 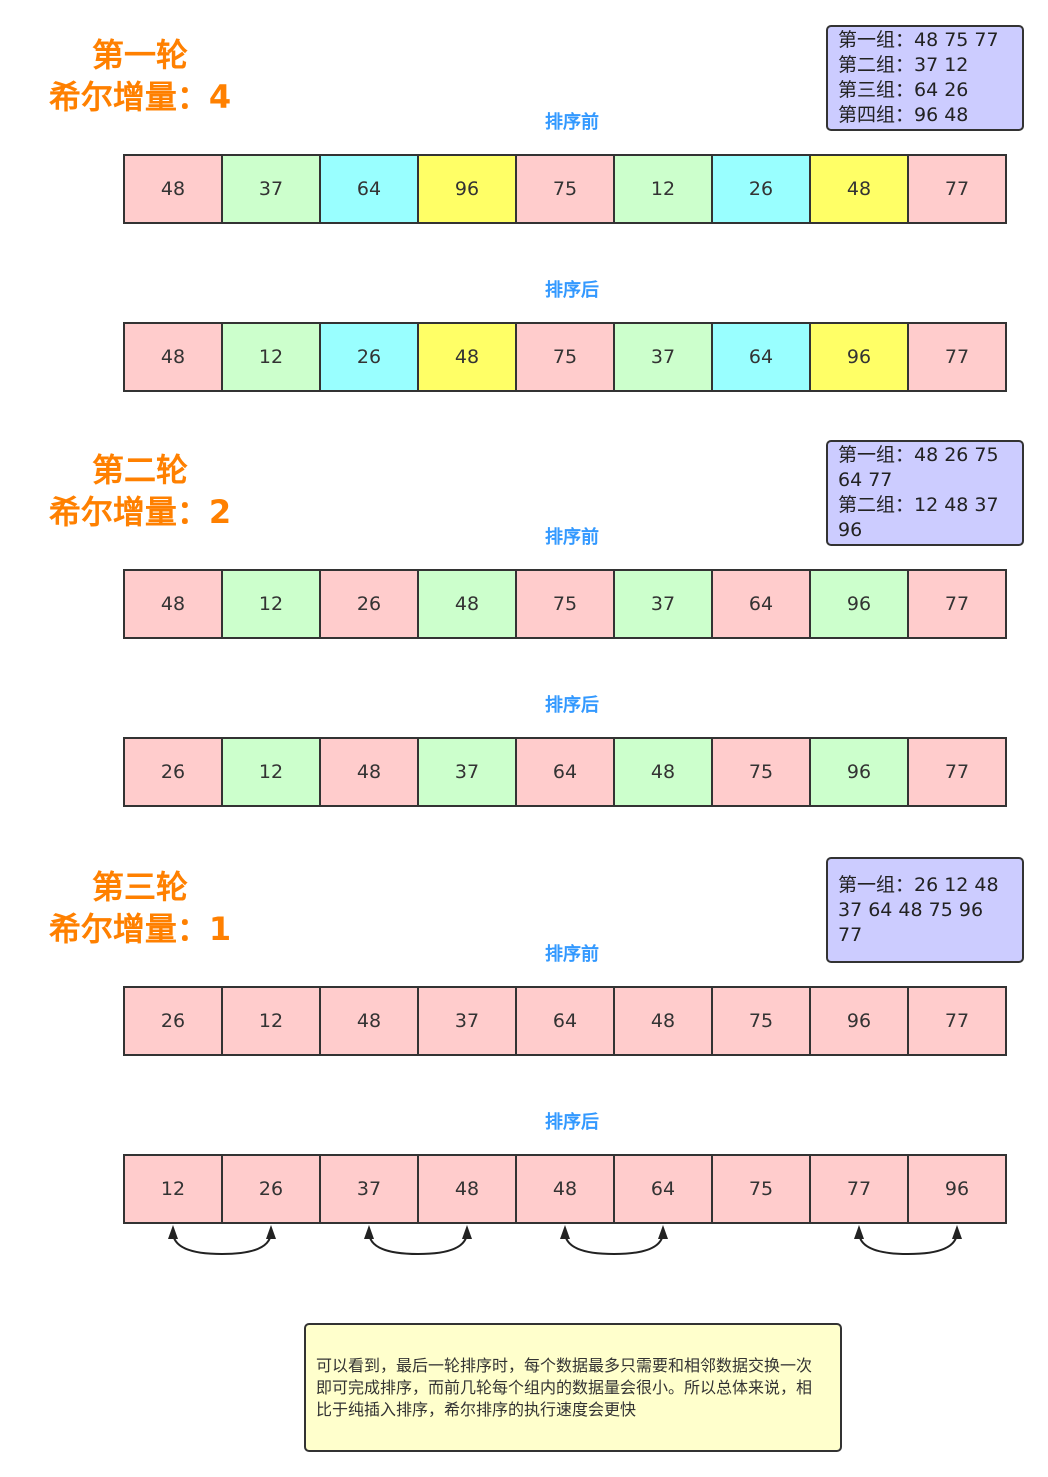 I want to click on group-line: 第一组：48 75 77, so click(x=918, y=40).